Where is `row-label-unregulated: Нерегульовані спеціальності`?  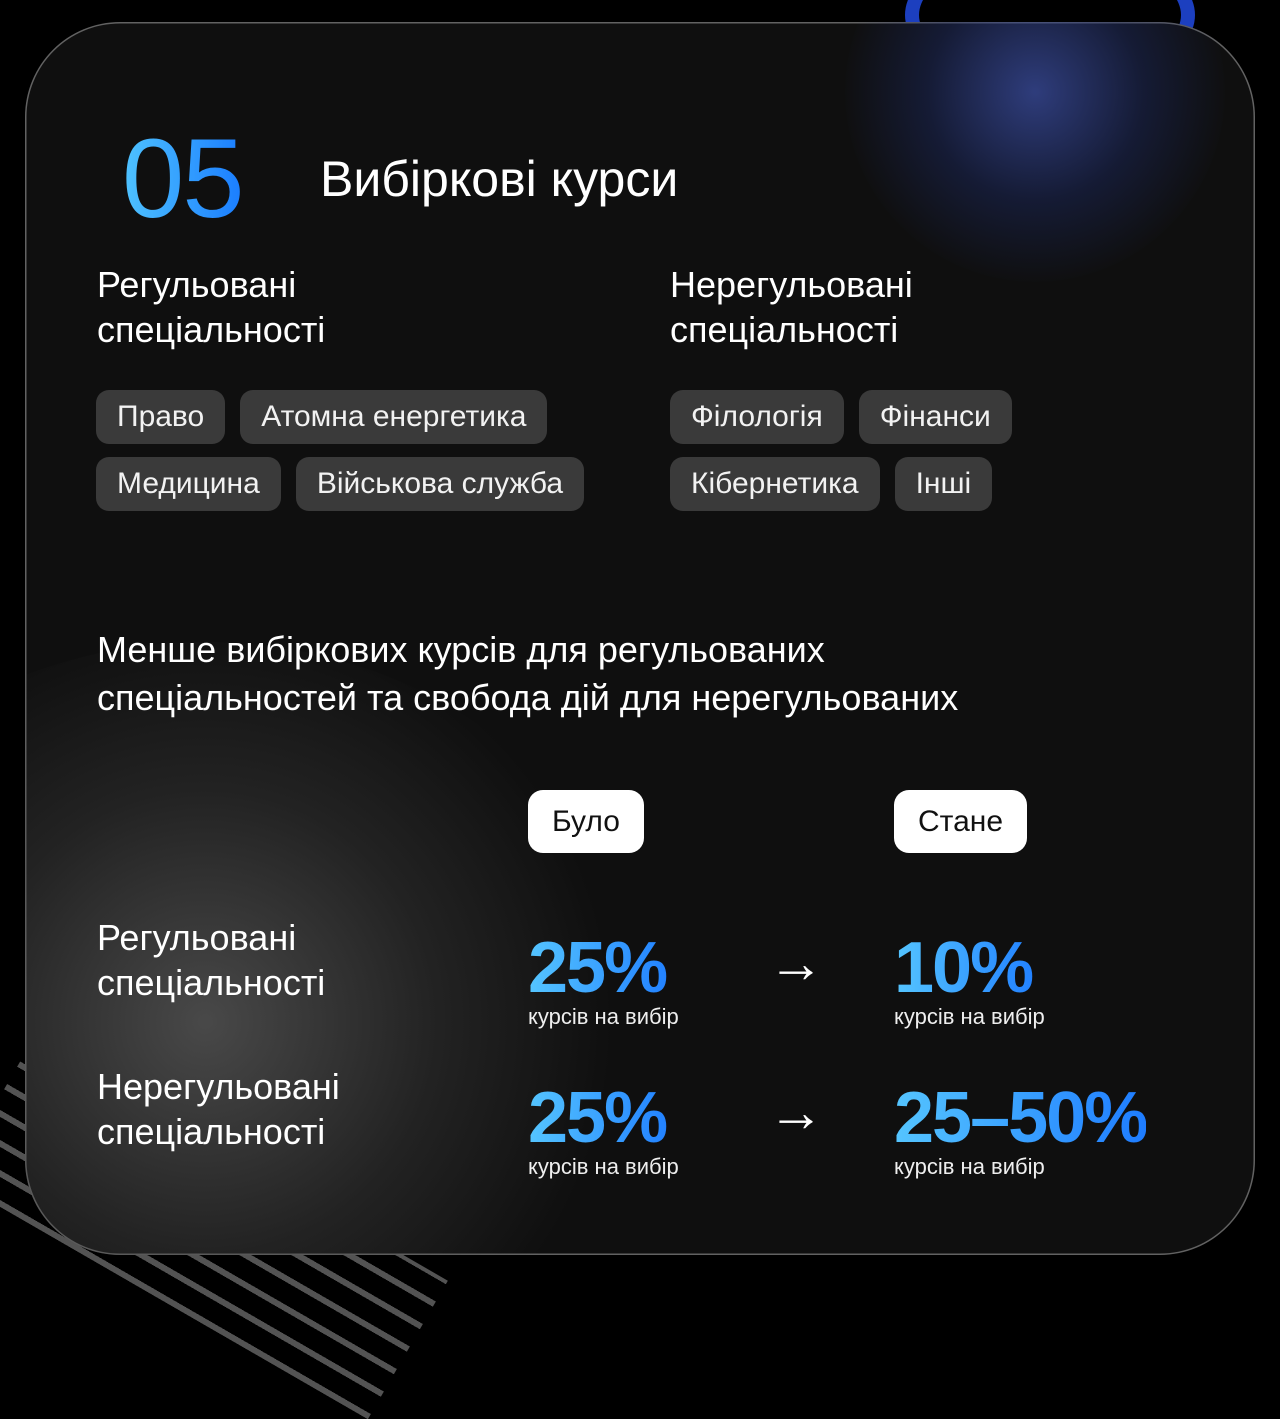
row-label-unregulated: Нерегульовані спеціальності is located at coordinates (218, 1109).